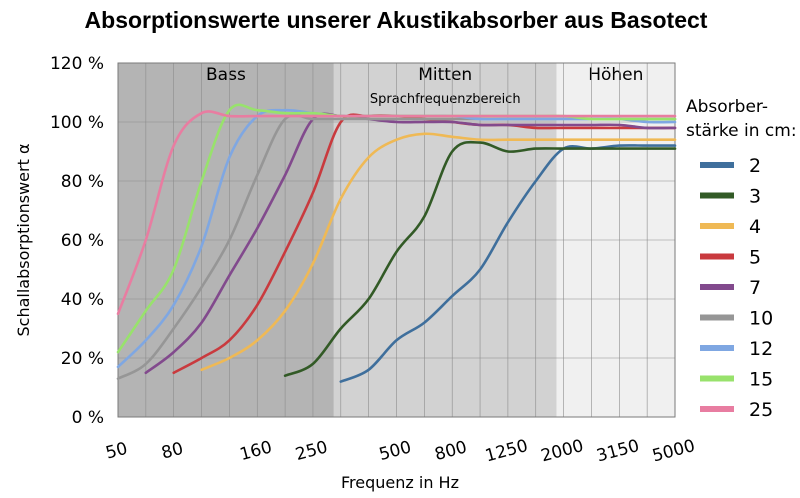 This screenshot has width=800, height=498. I want to click on band-sublabel: Sprachfrequenzbereich, so click(445, 99).